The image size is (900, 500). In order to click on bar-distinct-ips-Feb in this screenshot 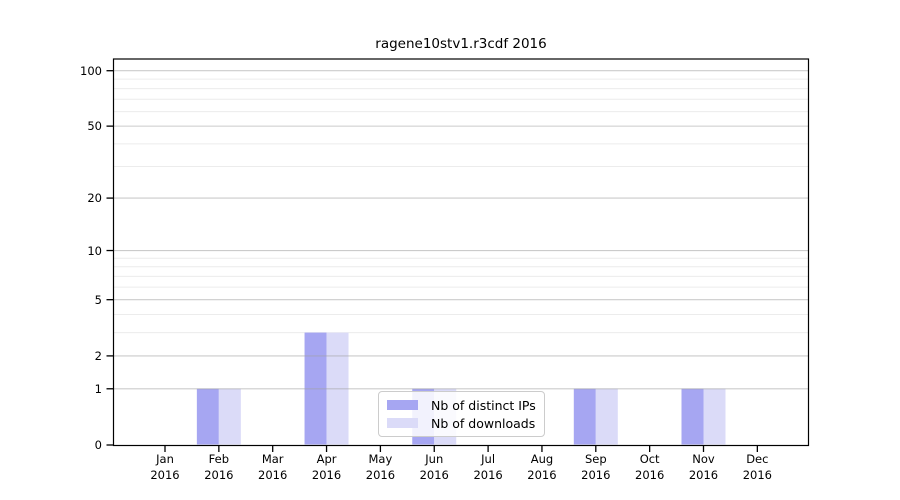, I will do `click(207, 416)`.